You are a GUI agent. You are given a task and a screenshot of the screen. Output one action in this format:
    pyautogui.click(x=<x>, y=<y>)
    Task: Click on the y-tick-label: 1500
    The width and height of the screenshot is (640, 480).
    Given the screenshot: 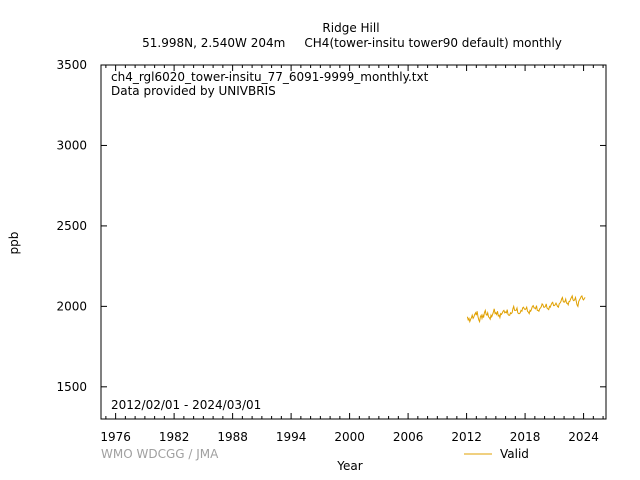 What is the action you would take?
    pyautogui.click(x=71, y=387)
    